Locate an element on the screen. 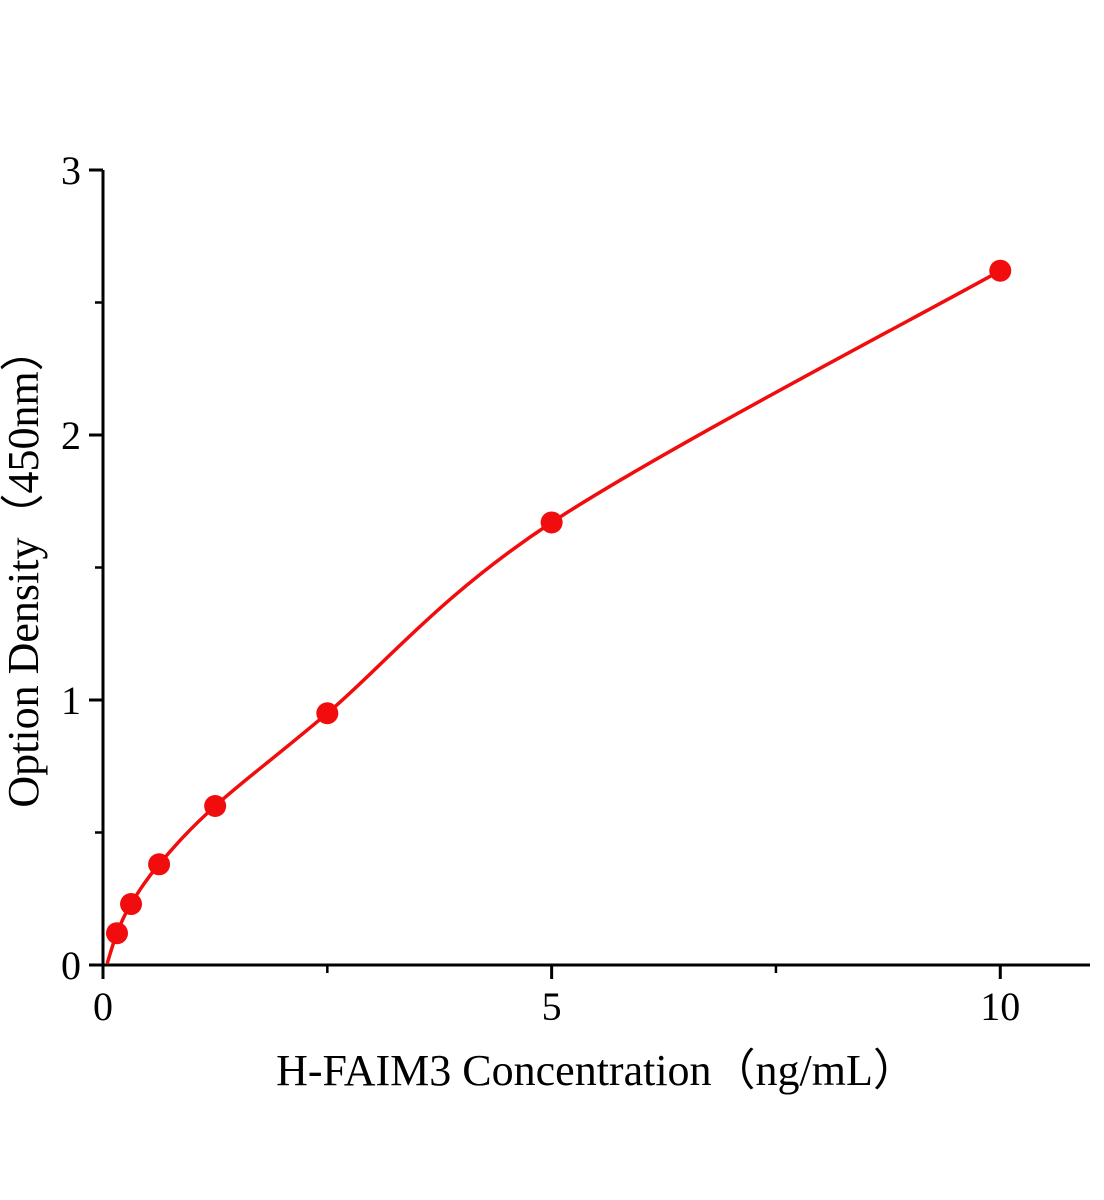 This screenshot has height=1200, width=1104. x-tick-label: 0 is located at coordinates (103, 1006).